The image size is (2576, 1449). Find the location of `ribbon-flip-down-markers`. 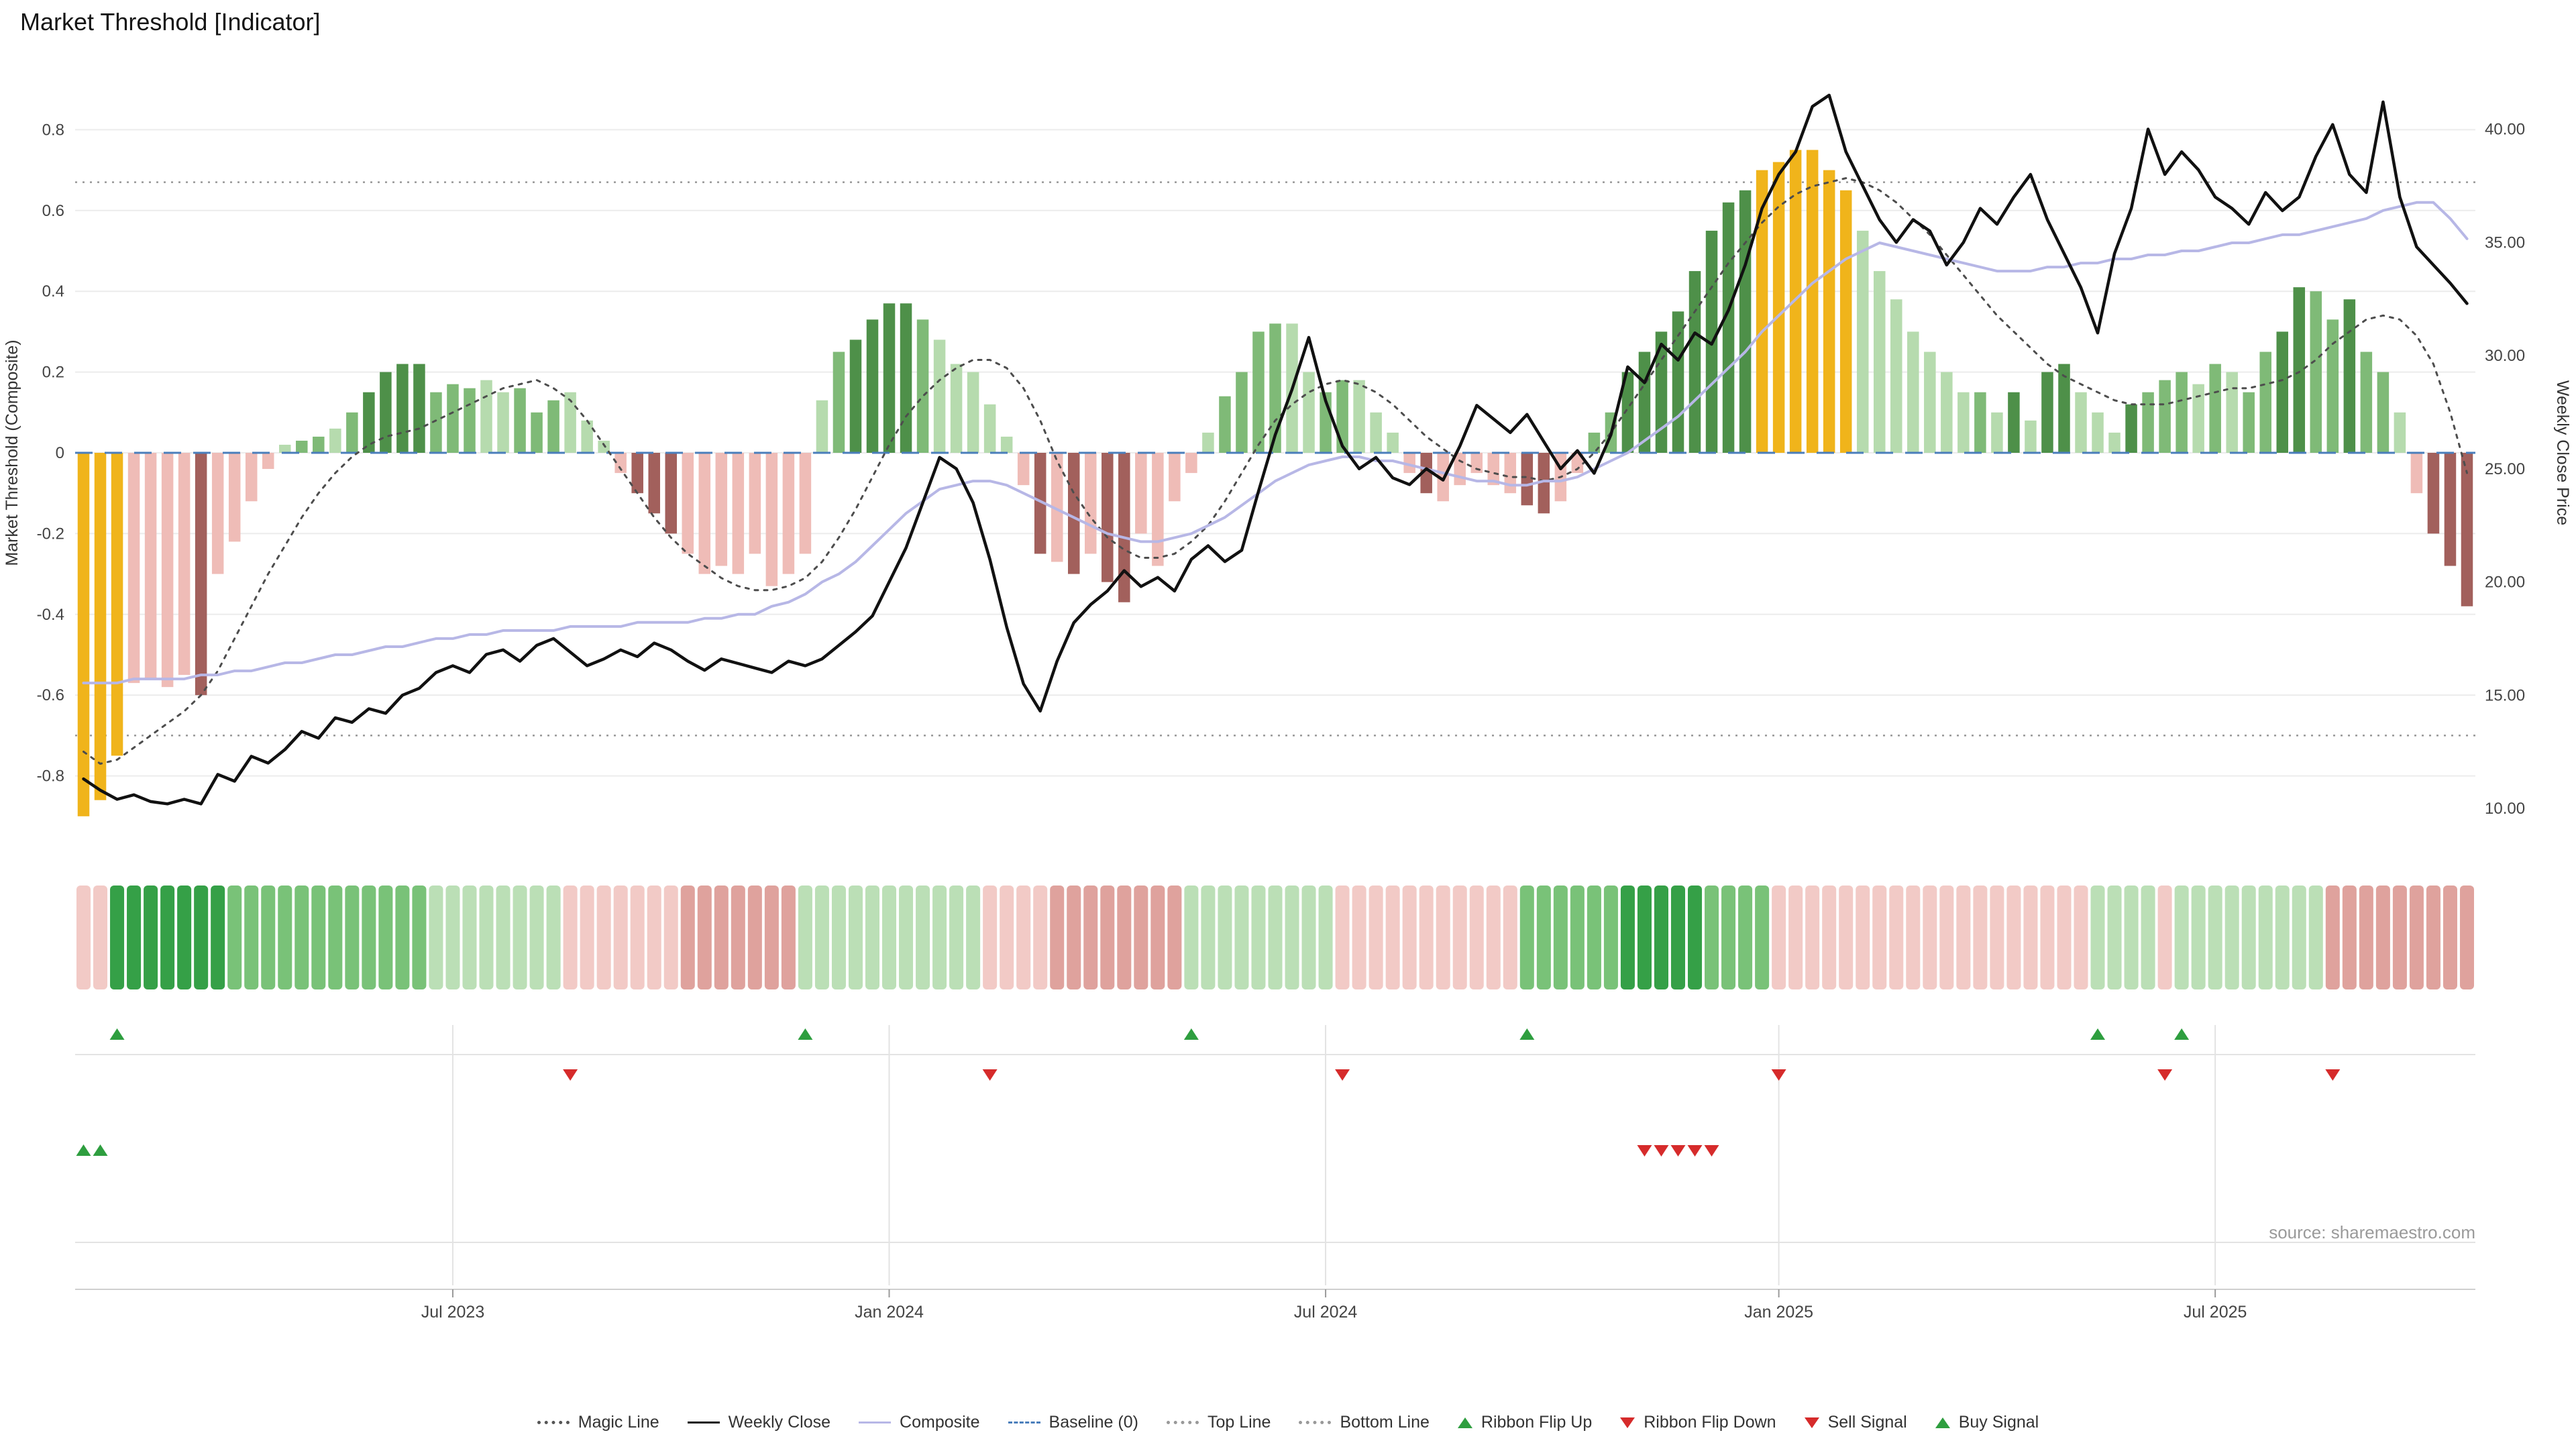

ribbon-flip-down-markers is located at coordinates (1452, 1075).